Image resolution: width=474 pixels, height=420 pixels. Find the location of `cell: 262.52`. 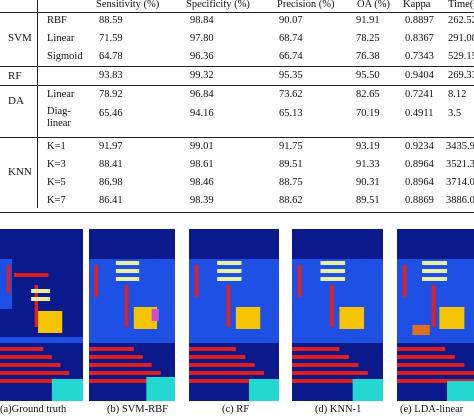

cell: 262.52 is located at coordinates (461, 20).